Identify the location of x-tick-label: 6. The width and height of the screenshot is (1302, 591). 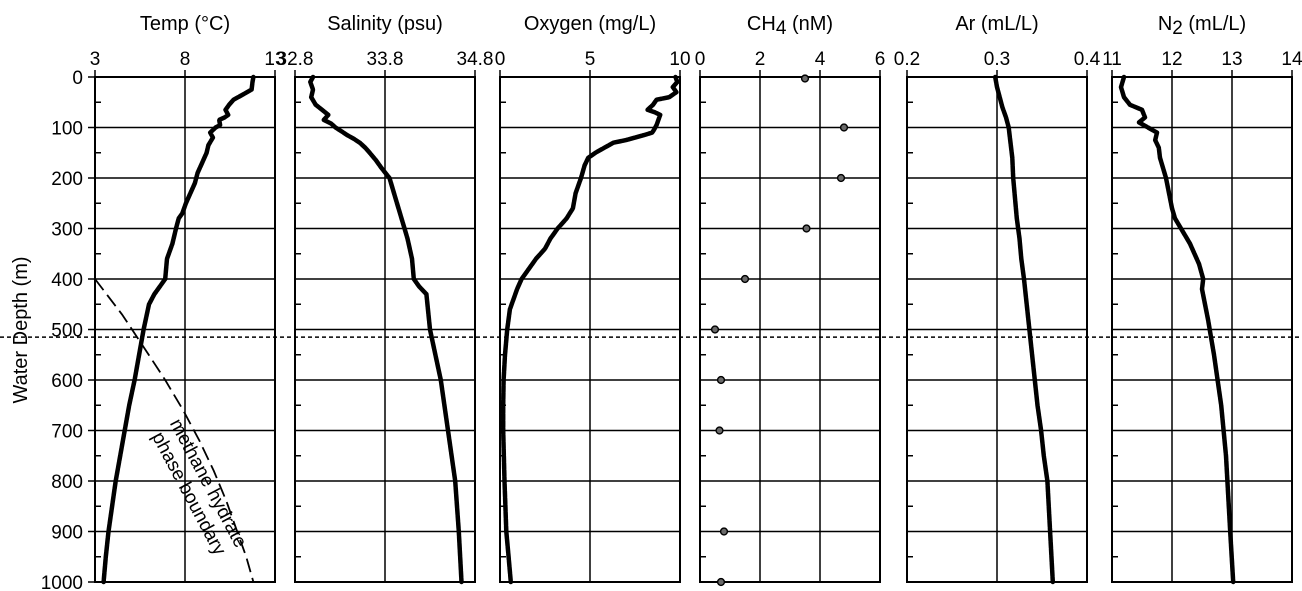
(880, 59).